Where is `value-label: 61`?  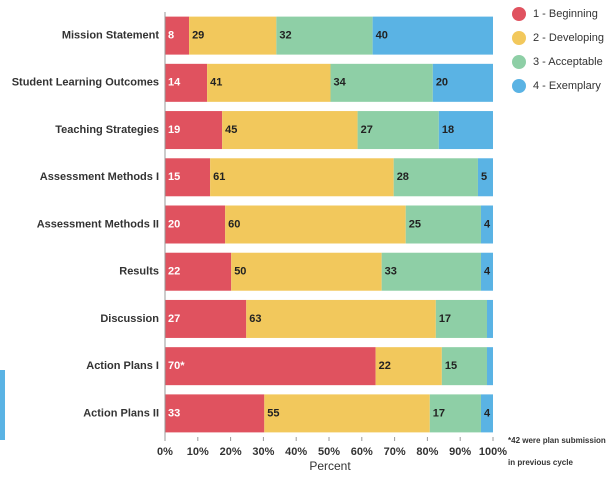 value-label: 61 is located at coordinates (219, 177).